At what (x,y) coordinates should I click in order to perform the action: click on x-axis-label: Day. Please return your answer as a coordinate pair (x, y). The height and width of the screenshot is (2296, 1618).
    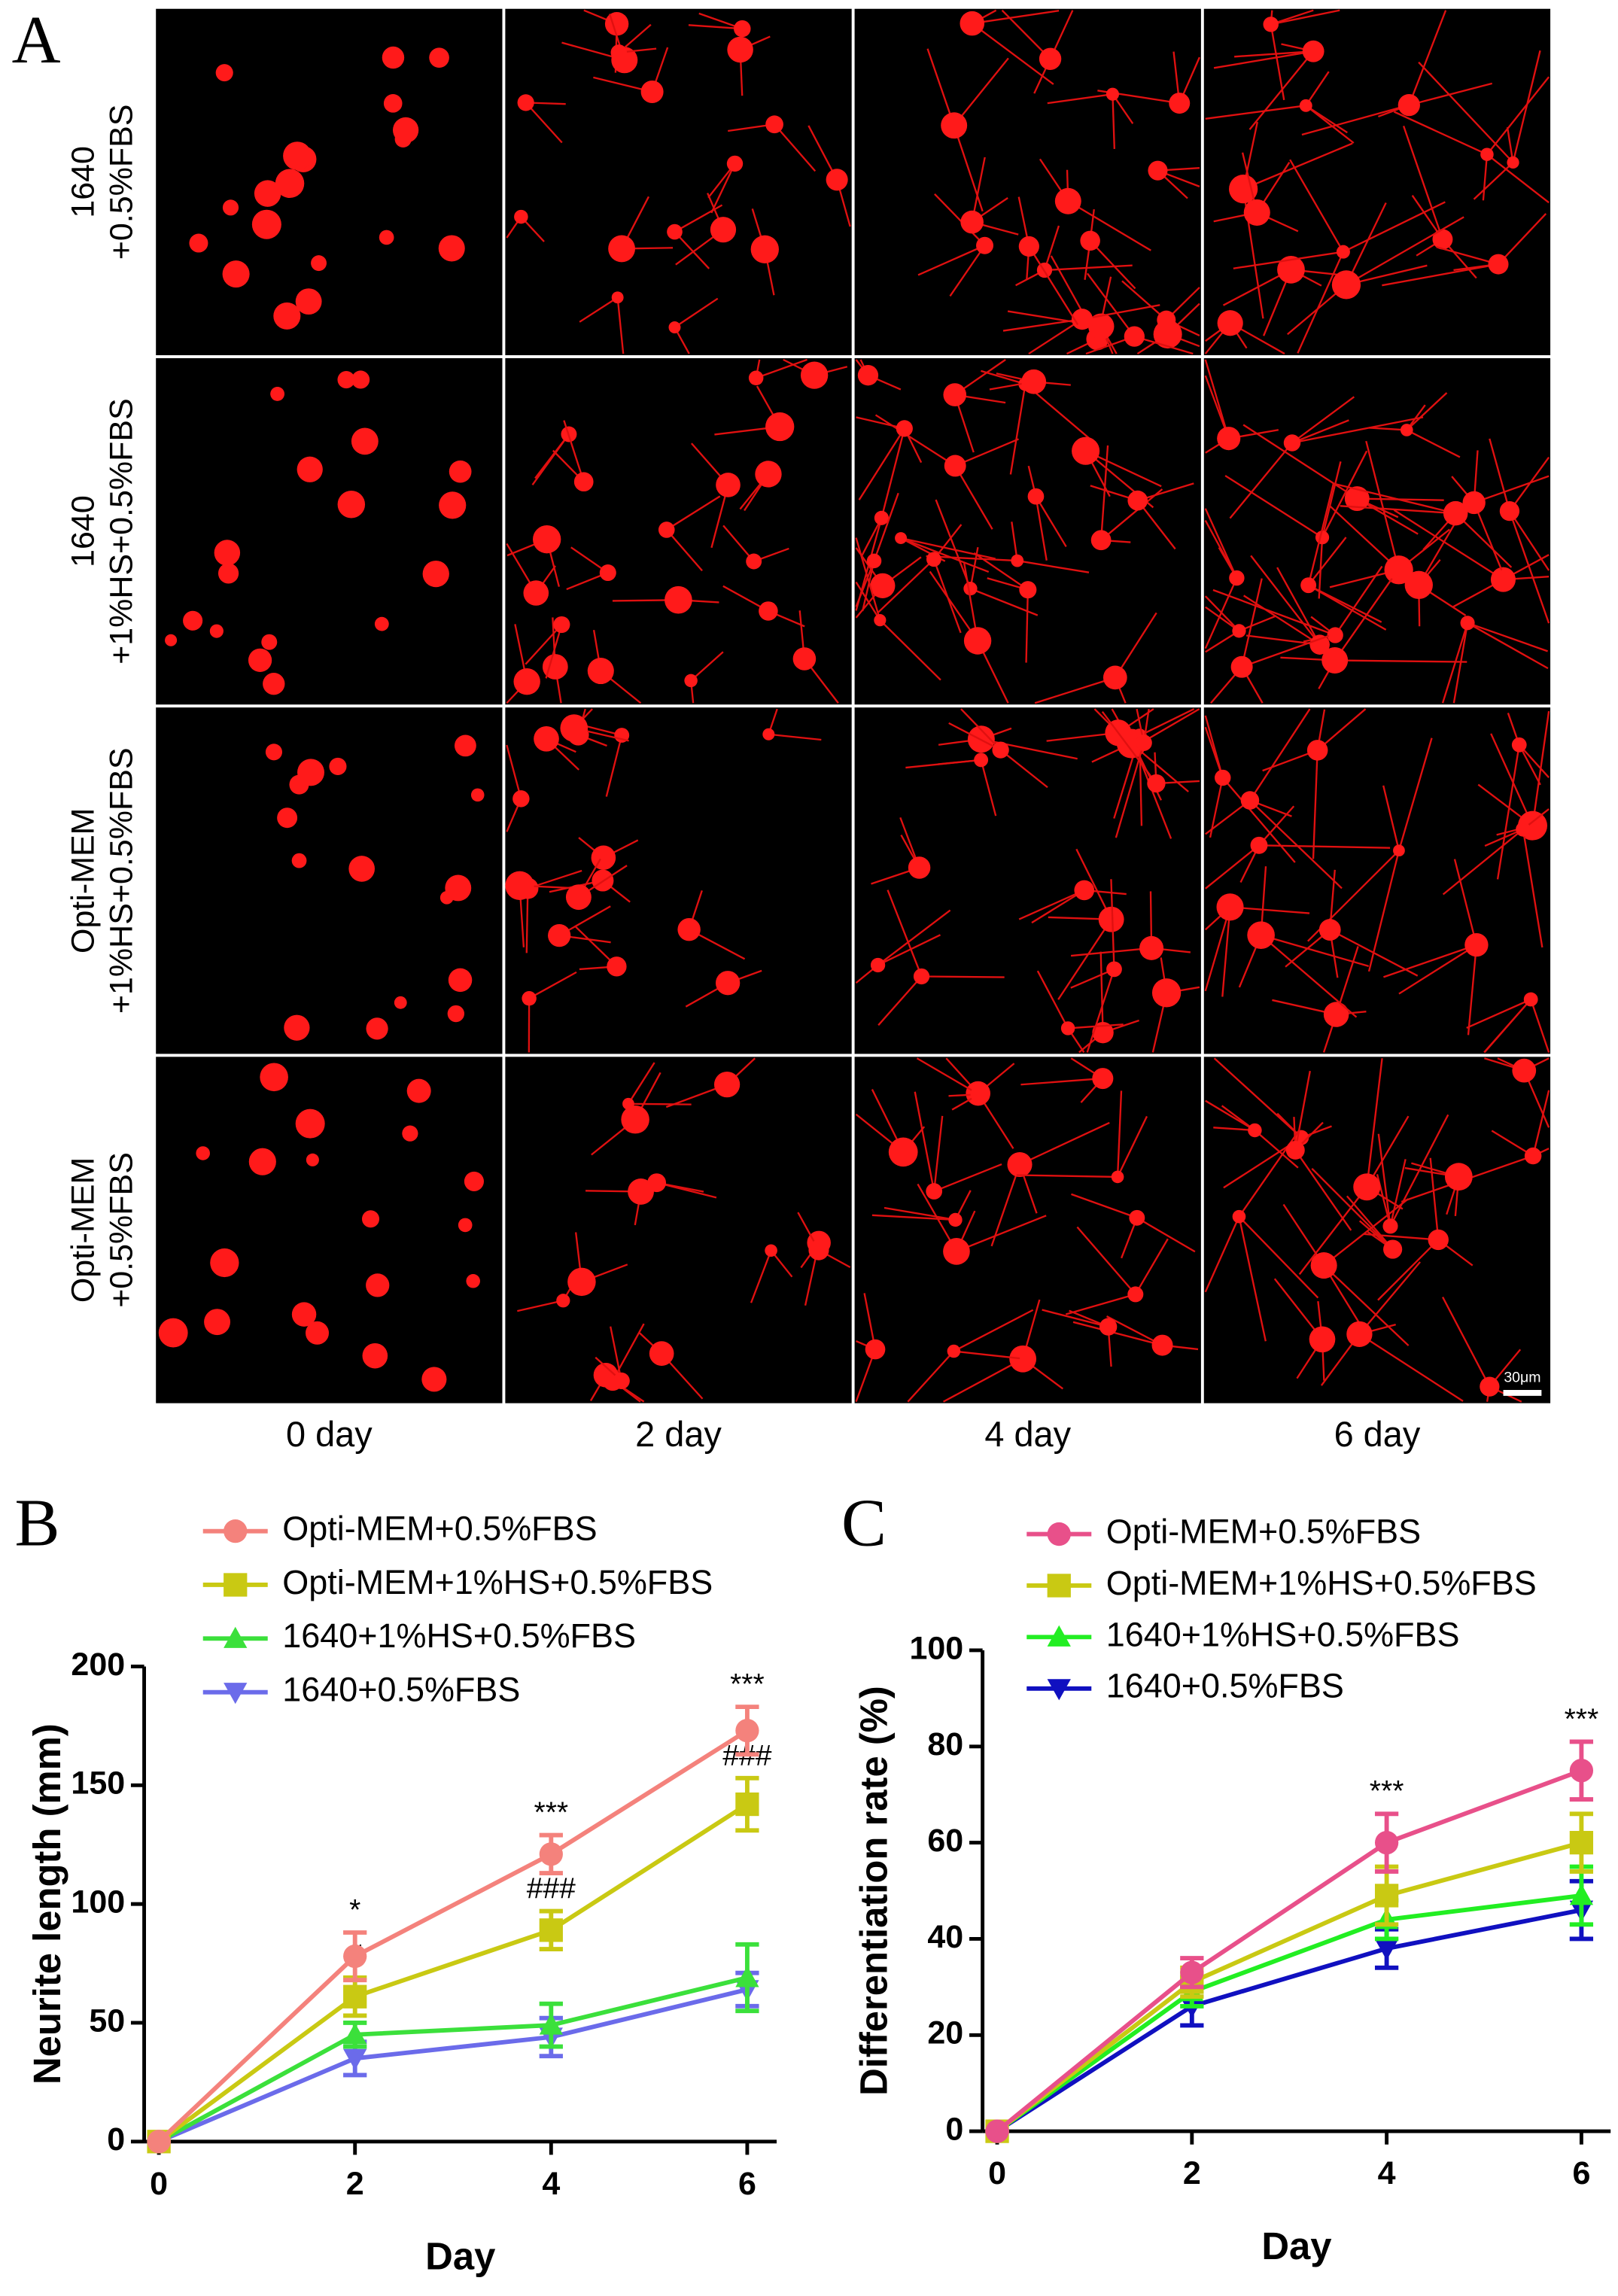
    Looking at the image, I should click on (1296, 2246).